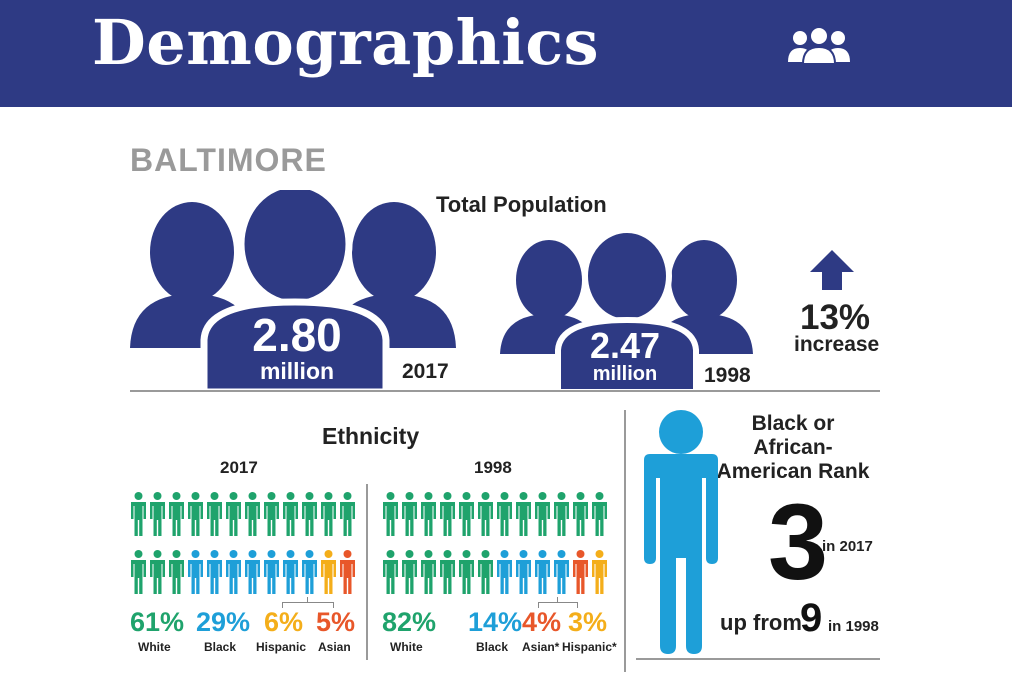  What do you see at coordinates (853, 626) in the screenshot?
I see `rank-previous-year: in 1998` at bounding box center [853, 626].